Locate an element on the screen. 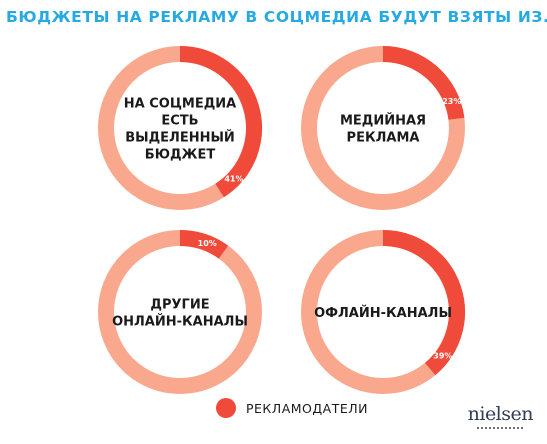 The width and height of the screenshot is (547, 444). legend: РЕКЛАМОДАТЕЛИ is located at coordinates (292, 408).